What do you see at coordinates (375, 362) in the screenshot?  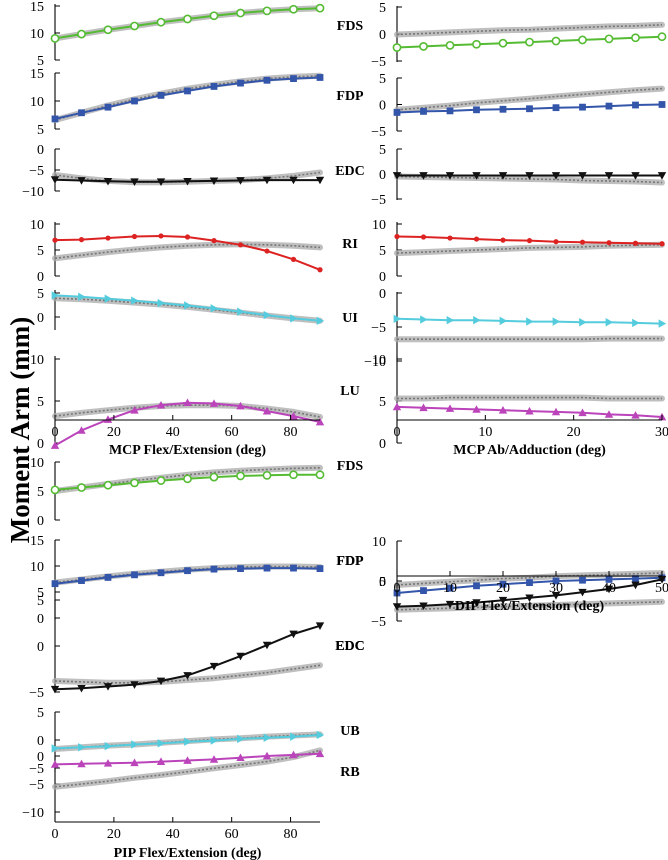 I see `mcp-aa-ui-y-tick-label: −10` at bounding box center [375, 362].